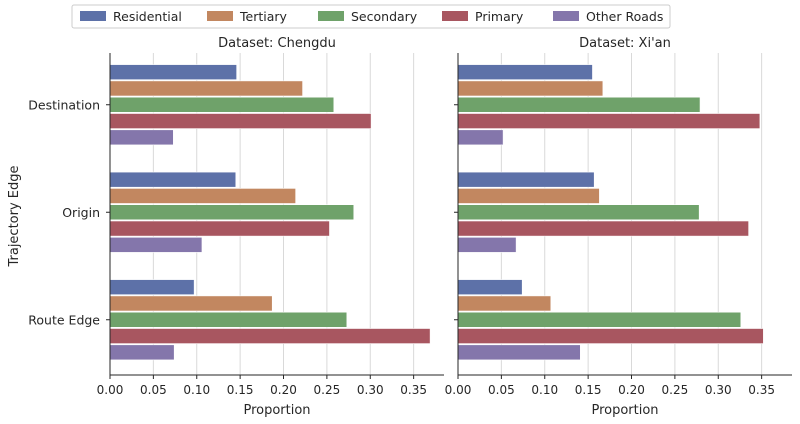 The height and width of the screenshot is (424, 800). Describe the element at coordinates (624, 16) in the screenshot. I see `legend-label-other-roads: Other Roads` at that location.